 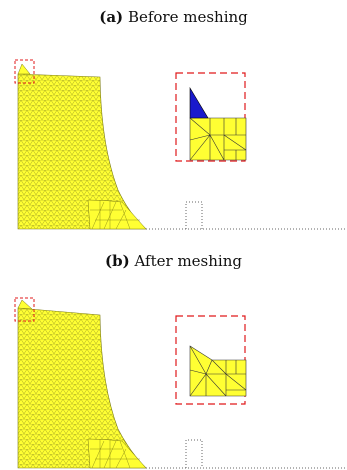 What do you see at coordinates (82, 388) in the screenshot?
I see `mesh-body-b` at bounding box center [82, 388].